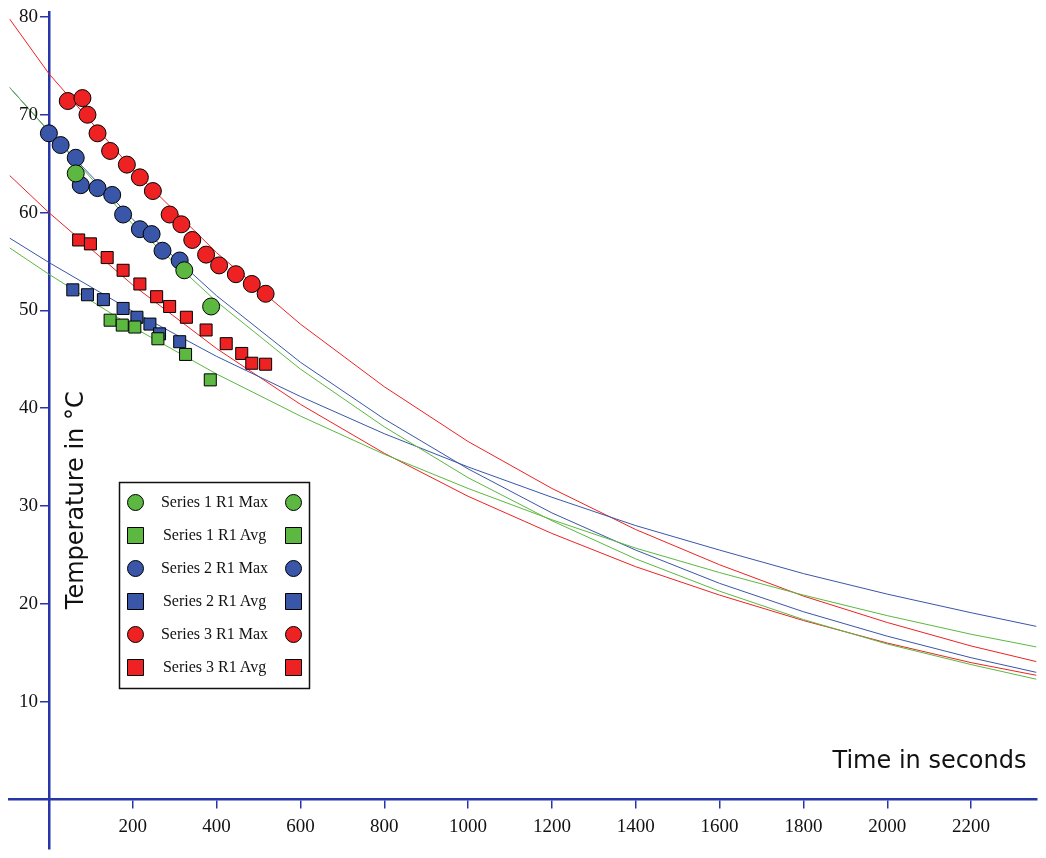 Image resolution: width=1046 pixels, height=858 pixels. I want to click on x-tick-label: 400, so click(216, 825).